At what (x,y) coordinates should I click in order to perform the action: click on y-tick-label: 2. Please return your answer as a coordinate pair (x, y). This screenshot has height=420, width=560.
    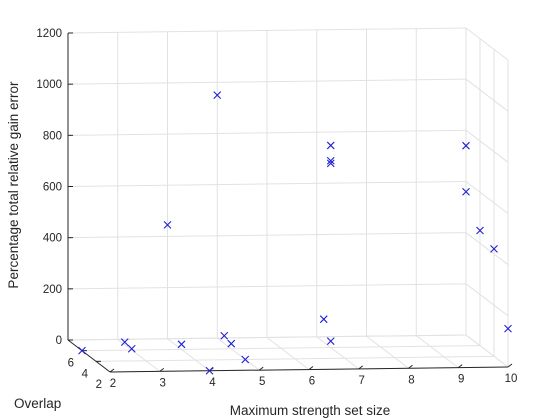
    Looking at the image, I should click on (99, 385).